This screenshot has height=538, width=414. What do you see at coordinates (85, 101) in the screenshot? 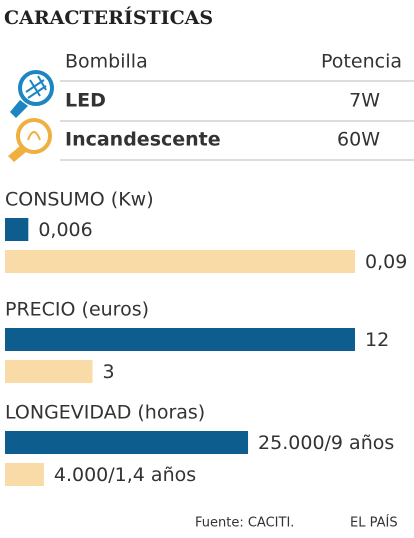
I see `table-cell: LED` at bounding box center [85, 101].